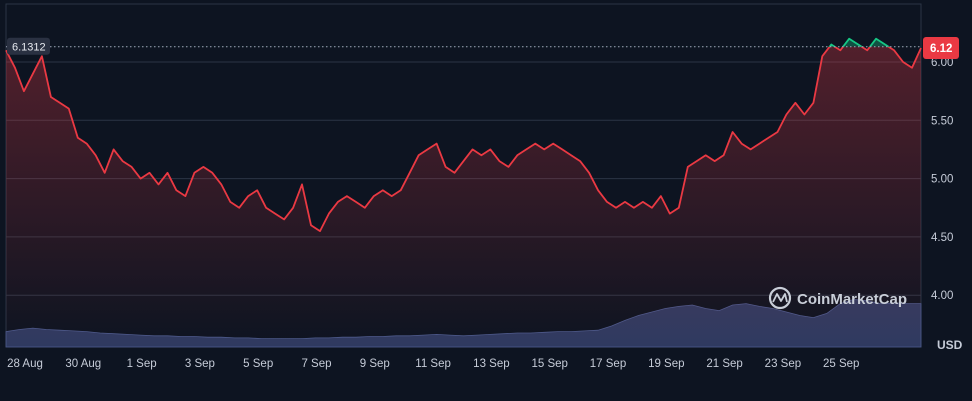  I want to click on x-tick-label: 23 Sep, so click(783, 364).